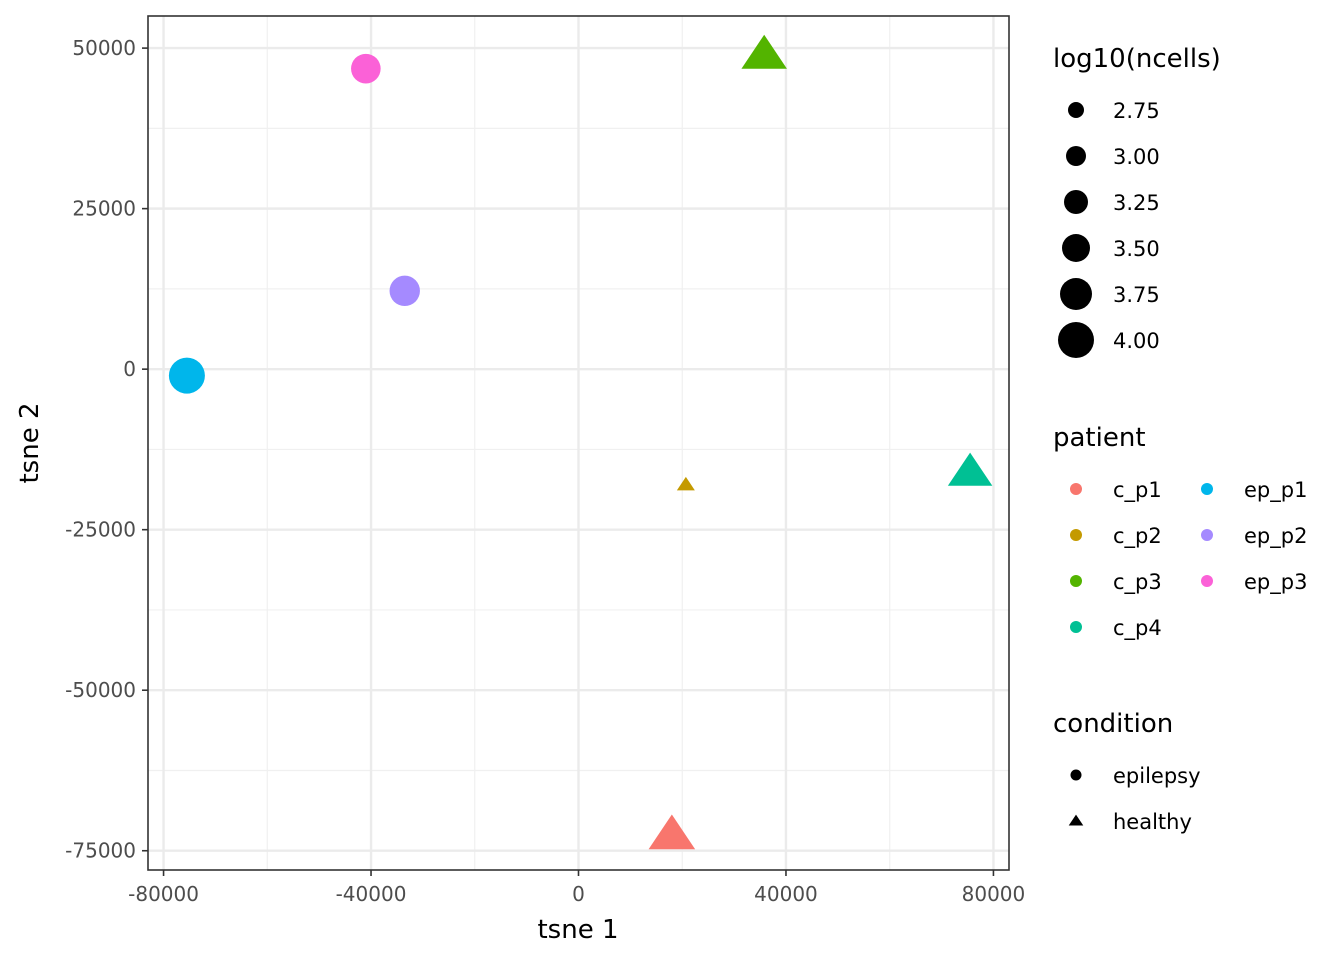 This screenshot has width=1344, height=960. What do you see at coordinates (1152, 822) in the screenshot?
I see `legend-condition-label: healthy` at bounding box center [1152, 822].